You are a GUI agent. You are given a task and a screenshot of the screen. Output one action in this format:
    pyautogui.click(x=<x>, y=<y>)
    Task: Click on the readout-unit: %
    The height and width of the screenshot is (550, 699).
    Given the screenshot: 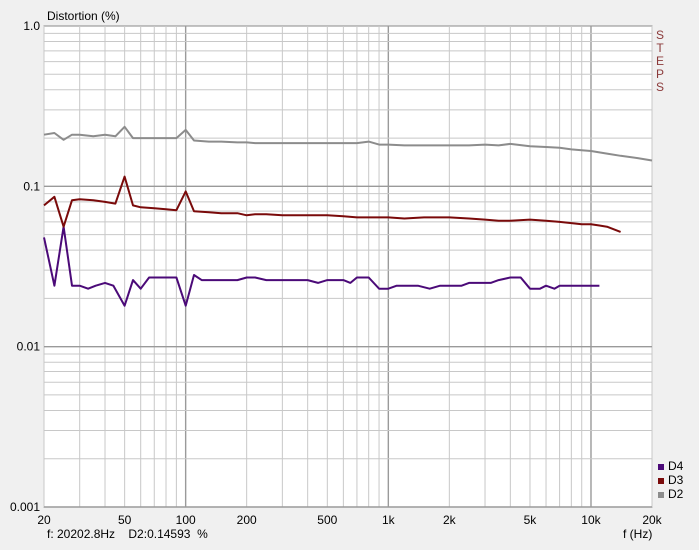 What is the action you would take?
    pyautogui.click(x=202, y=534)
    